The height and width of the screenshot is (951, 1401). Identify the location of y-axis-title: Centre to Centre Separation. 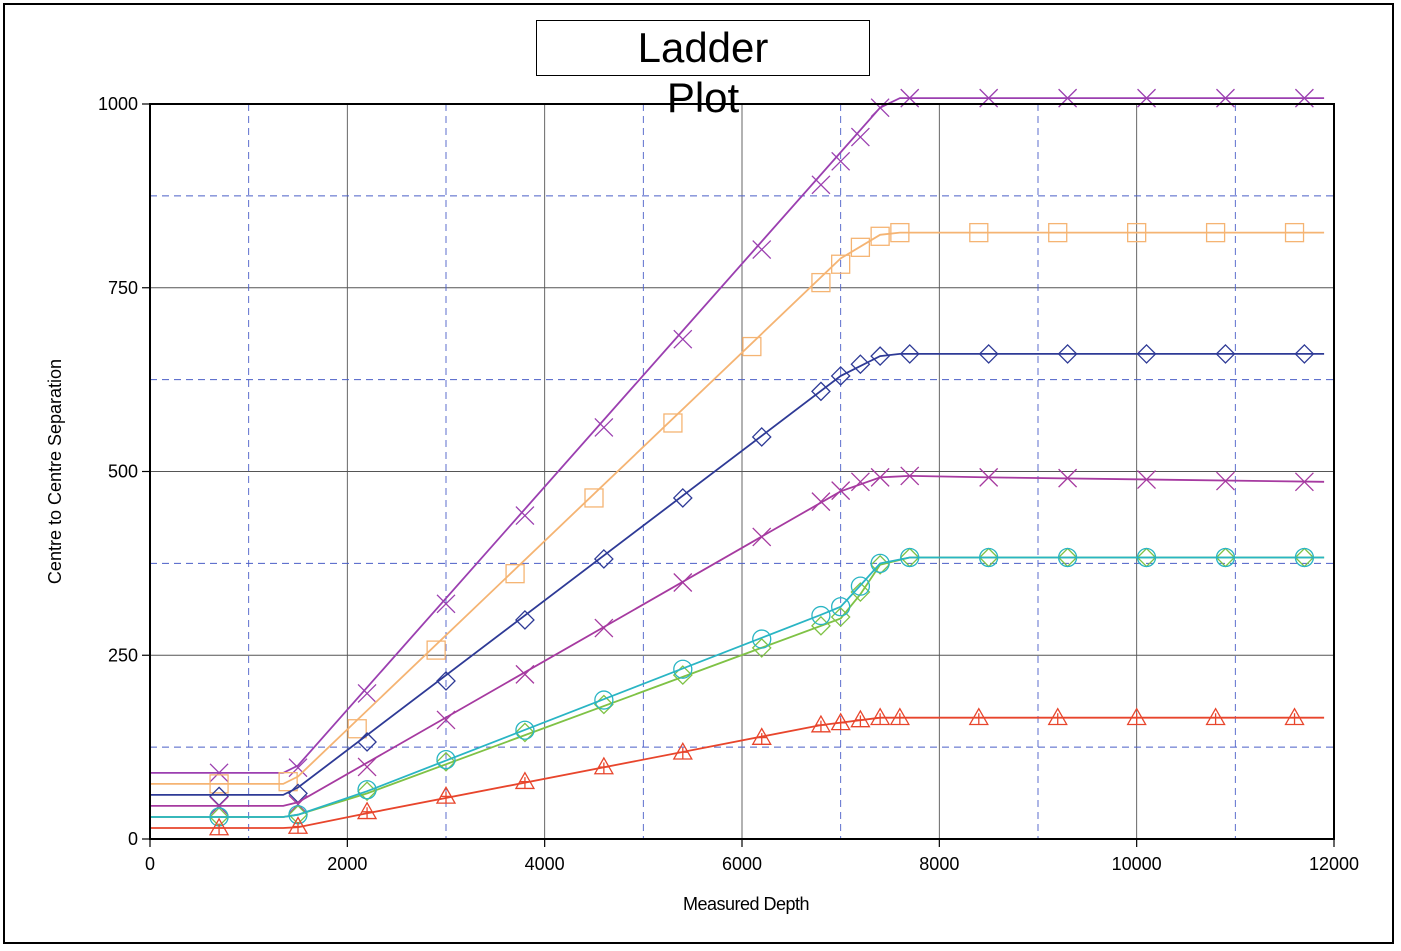
(55, 471).